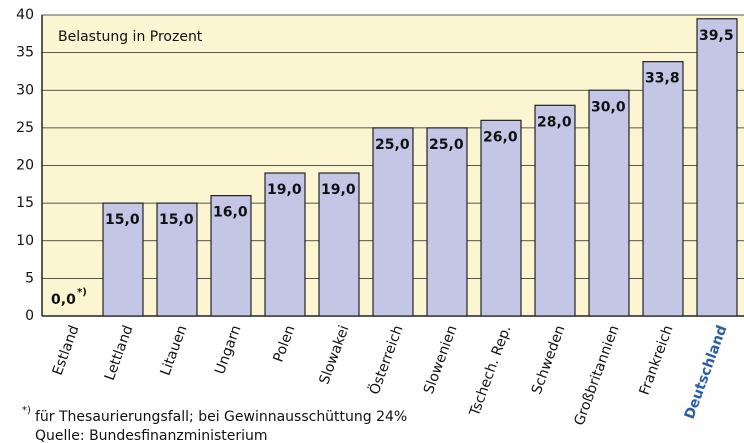 This screenshot has width=744, height=443. I want to click on y-tick-label: 30, so click(25, 90).